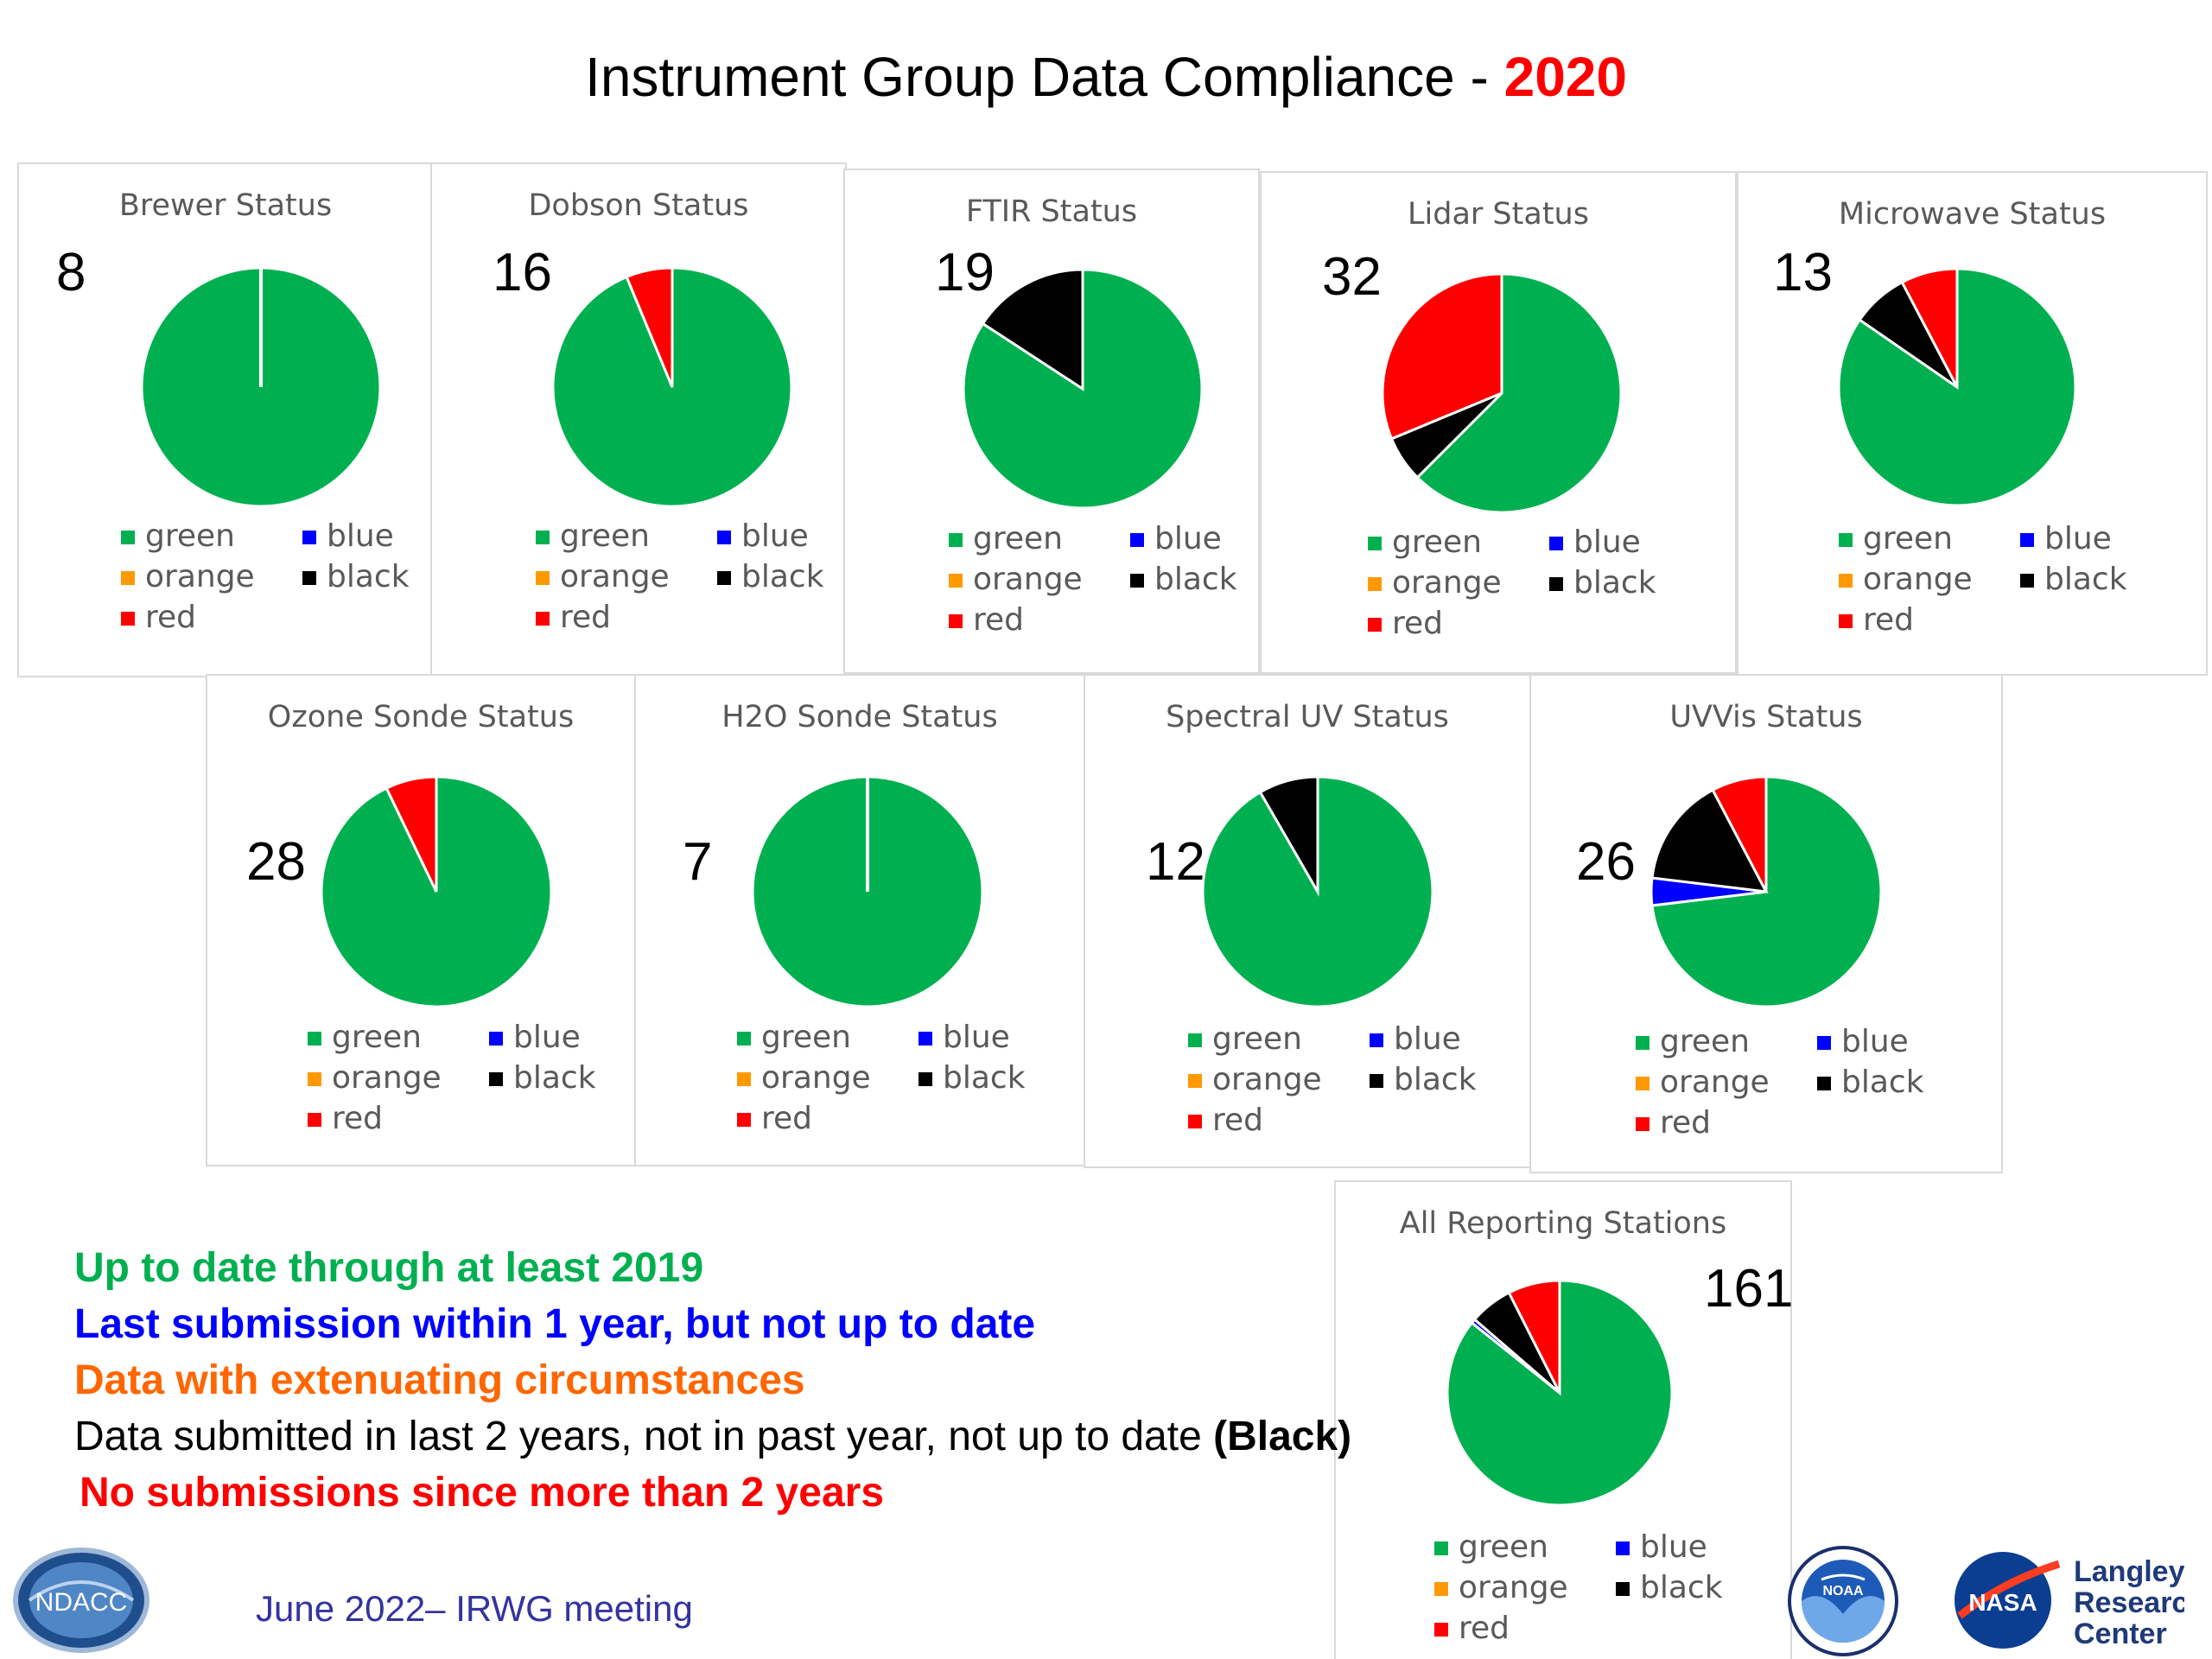 The width and height of the screenshot is (2212, 1659). I want to click on dobson-status-legend-red: red, so click(573, 617).